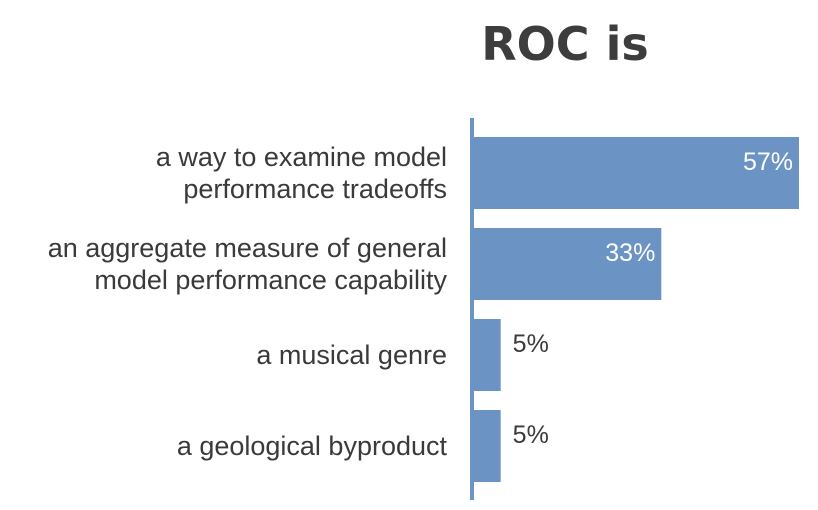 Image resolution: width=818 pixels, height=510 pixels. What do you see at coordinates (531, 344) in the screenshot?
I see `value-label-2: 5%` at bounding box center [531, 344].